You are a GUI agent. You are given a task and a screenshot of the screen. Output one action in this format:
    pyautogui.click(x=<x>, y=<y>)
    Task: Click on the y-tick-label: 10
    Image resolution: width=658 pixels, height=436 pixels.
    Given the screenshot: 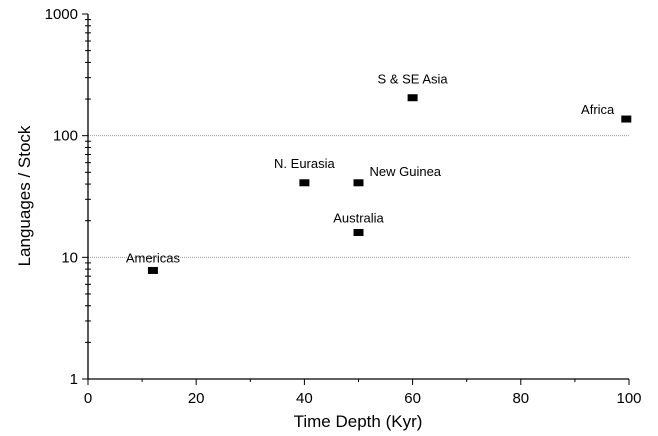 What is the action you would take?
    pyautogui.click(x=69, y=257)
    